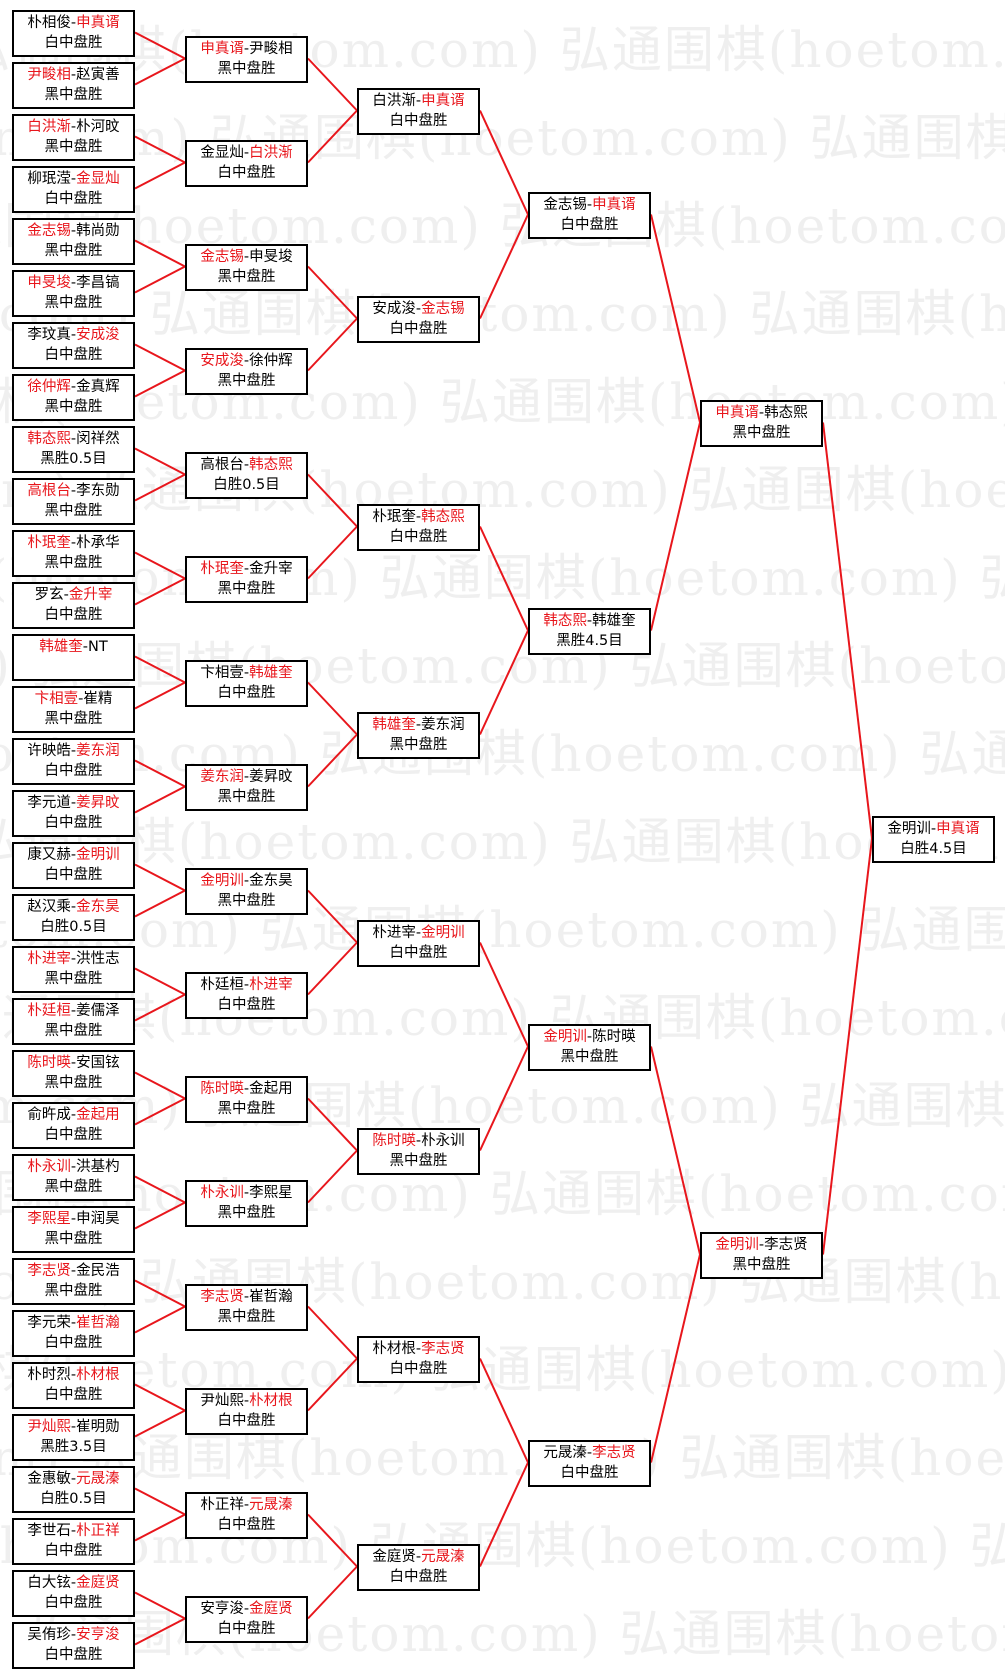  I want to click on match-box-round-6: 金明训-申真谞 白胜4.5目, so click(933, 839).